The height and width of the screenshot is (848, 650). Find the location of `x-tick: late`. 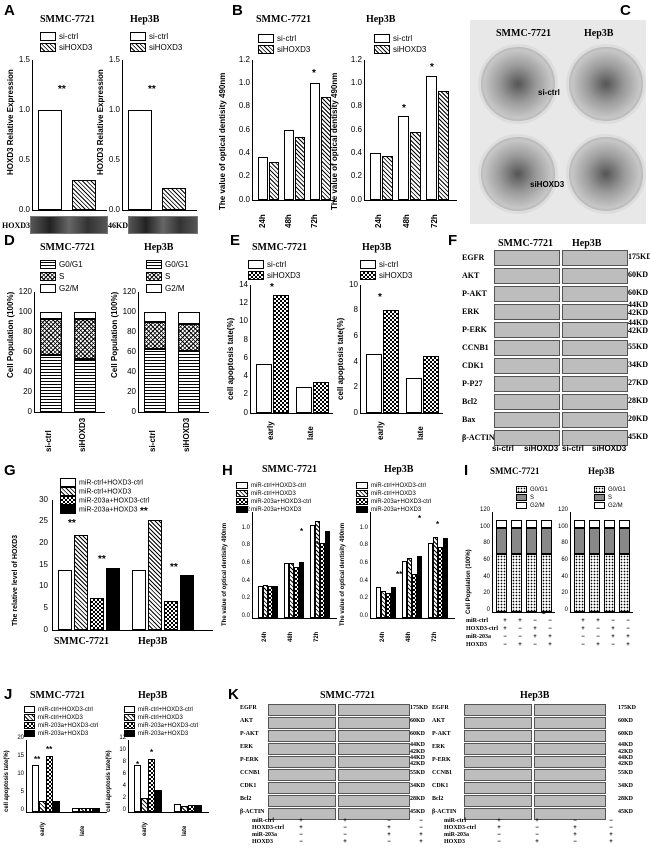

x-tick: late is located at coordinates (420, 433).